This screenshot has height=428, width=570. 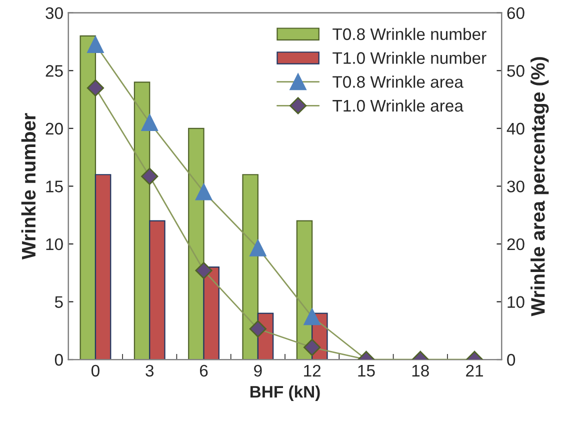 I want to click on y2-tick-label: 50, so click(x=515, y=71).